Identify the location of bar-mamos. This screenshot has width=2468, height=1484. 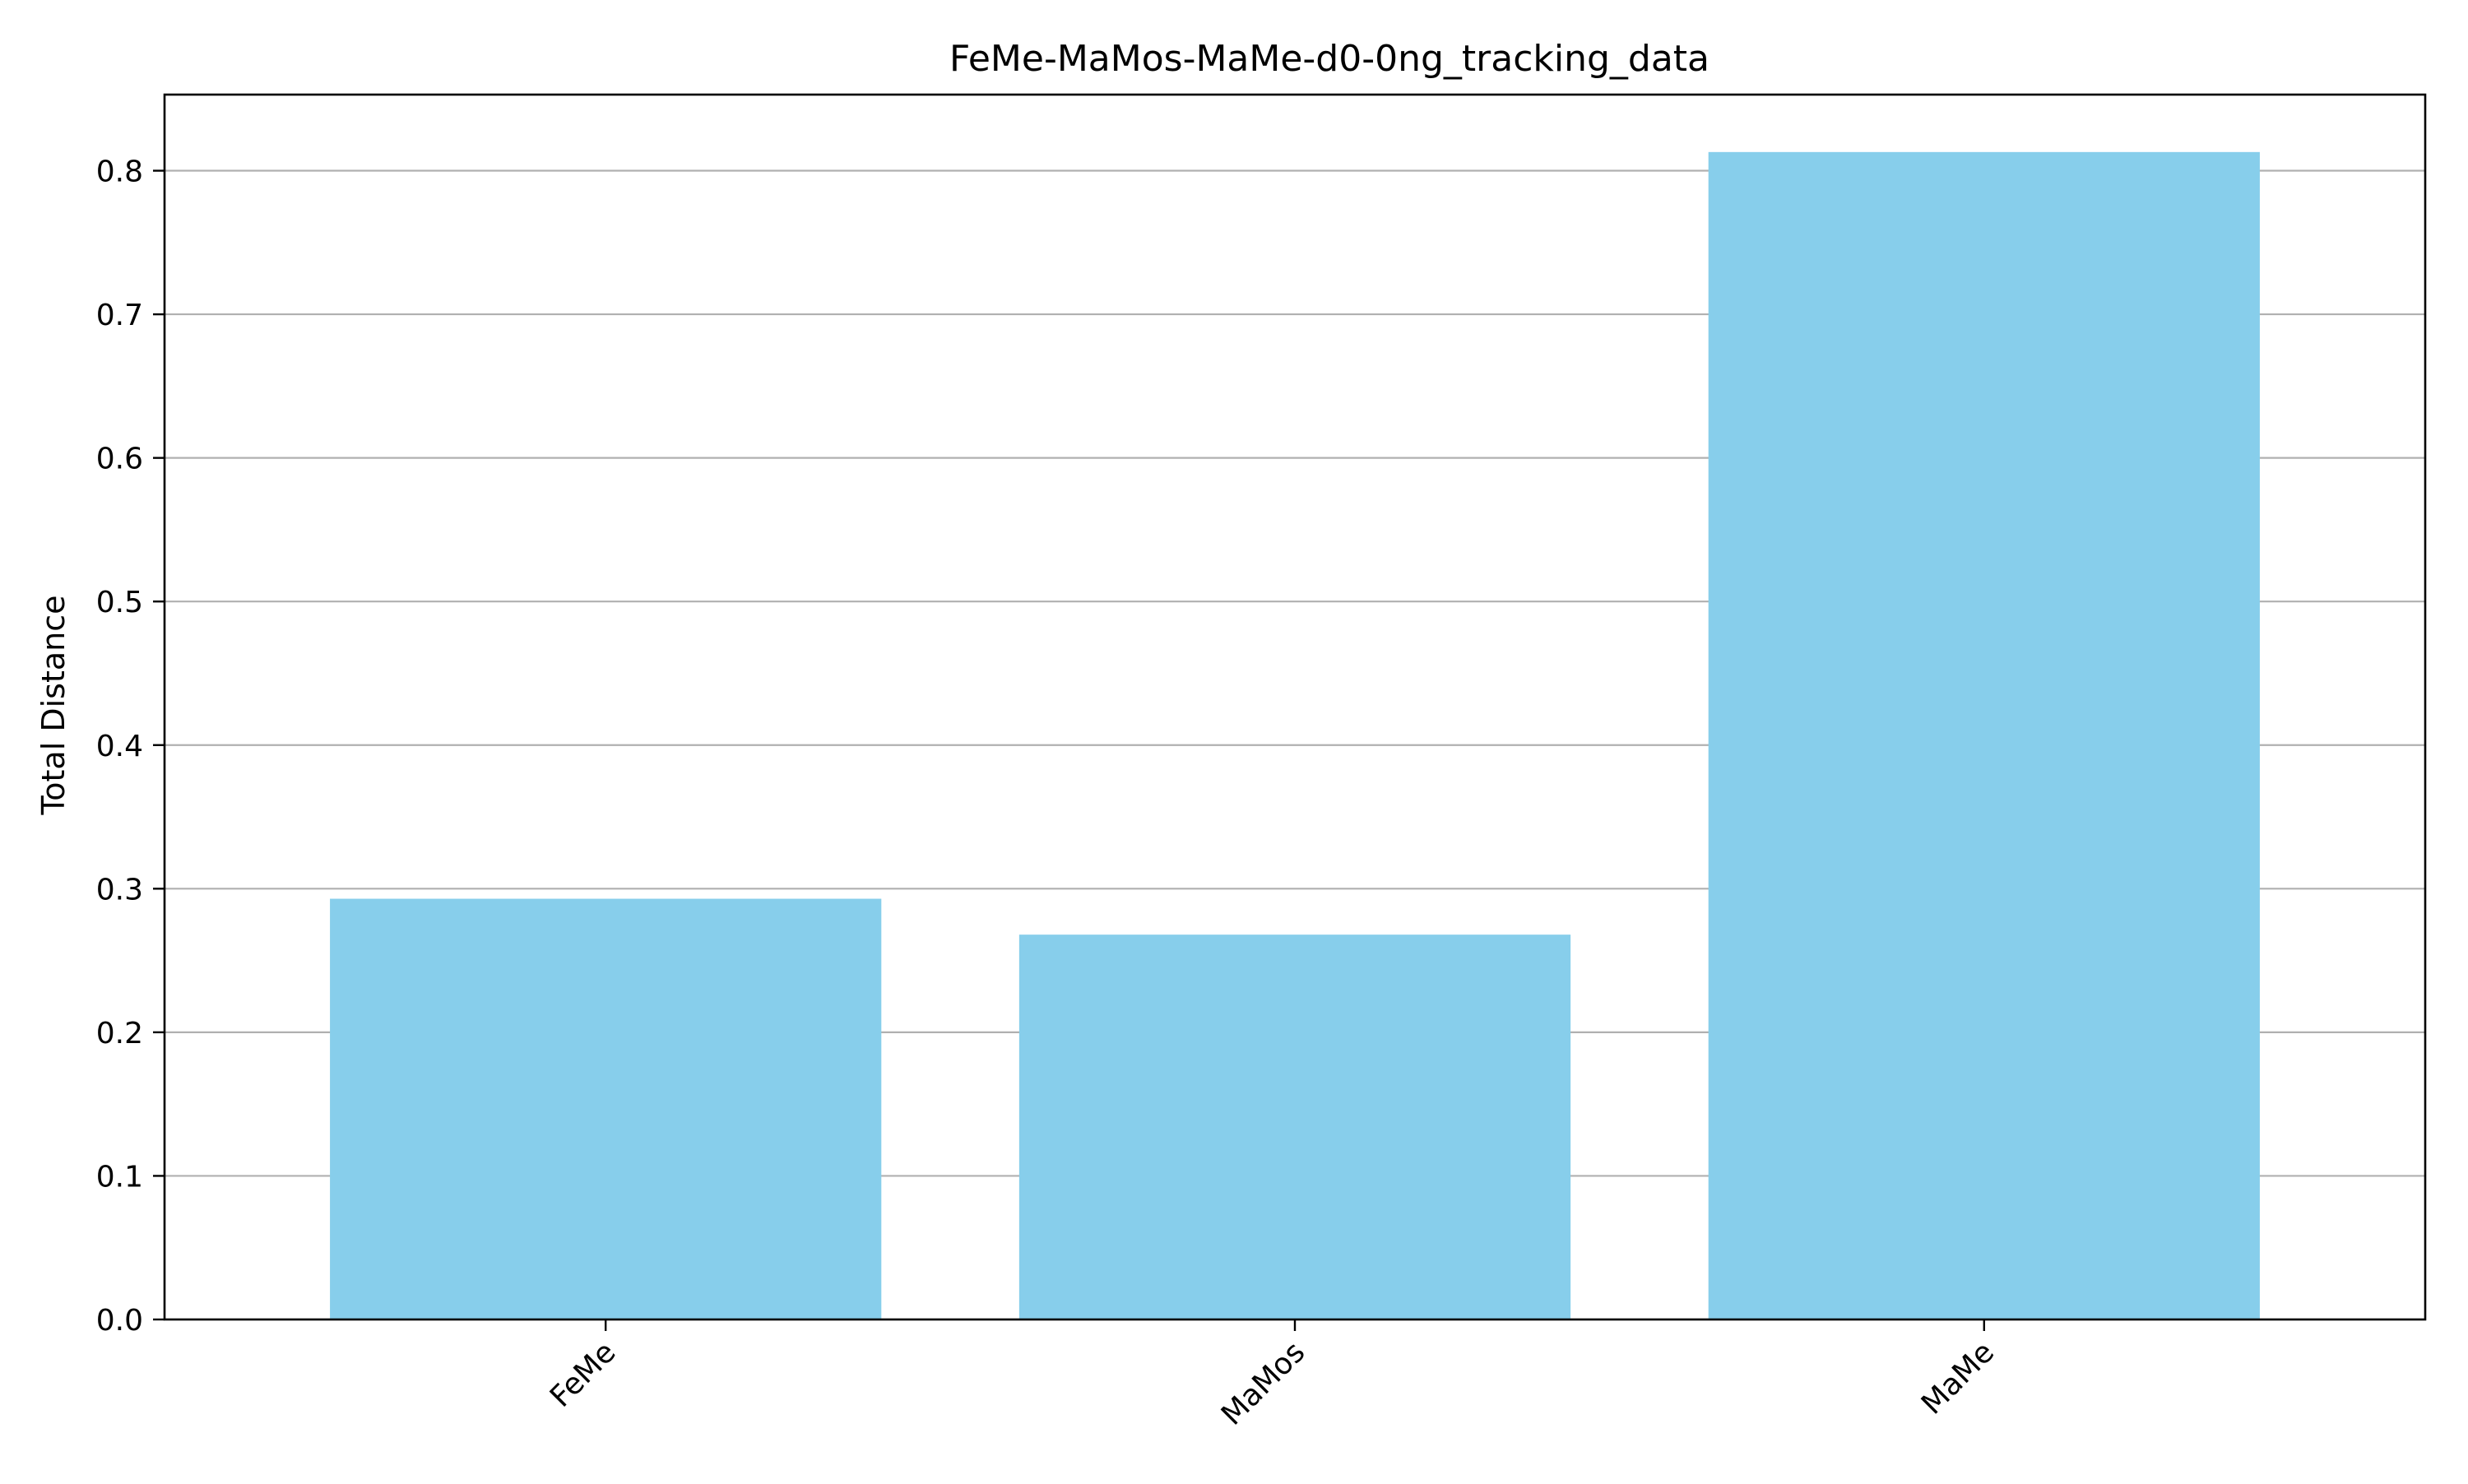
(1294, 1126).